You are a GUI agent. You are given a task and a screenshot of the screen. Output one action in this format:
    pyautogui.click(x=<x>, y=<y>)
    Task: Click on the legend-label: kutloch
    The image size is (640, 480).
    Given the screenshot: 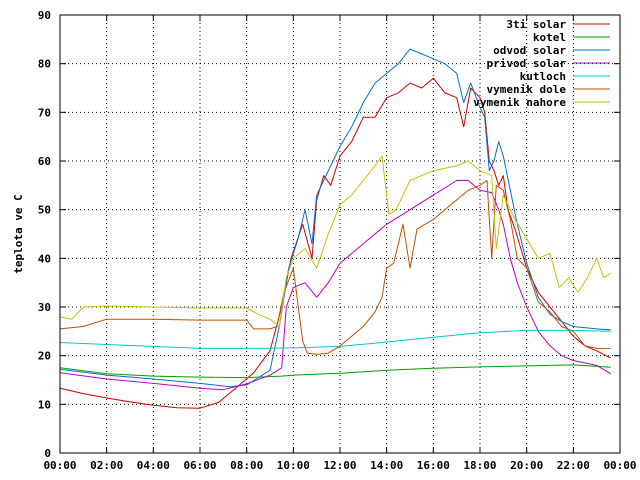 What is the action you would take?
    pyautogui.click(x=543, y=76)
    